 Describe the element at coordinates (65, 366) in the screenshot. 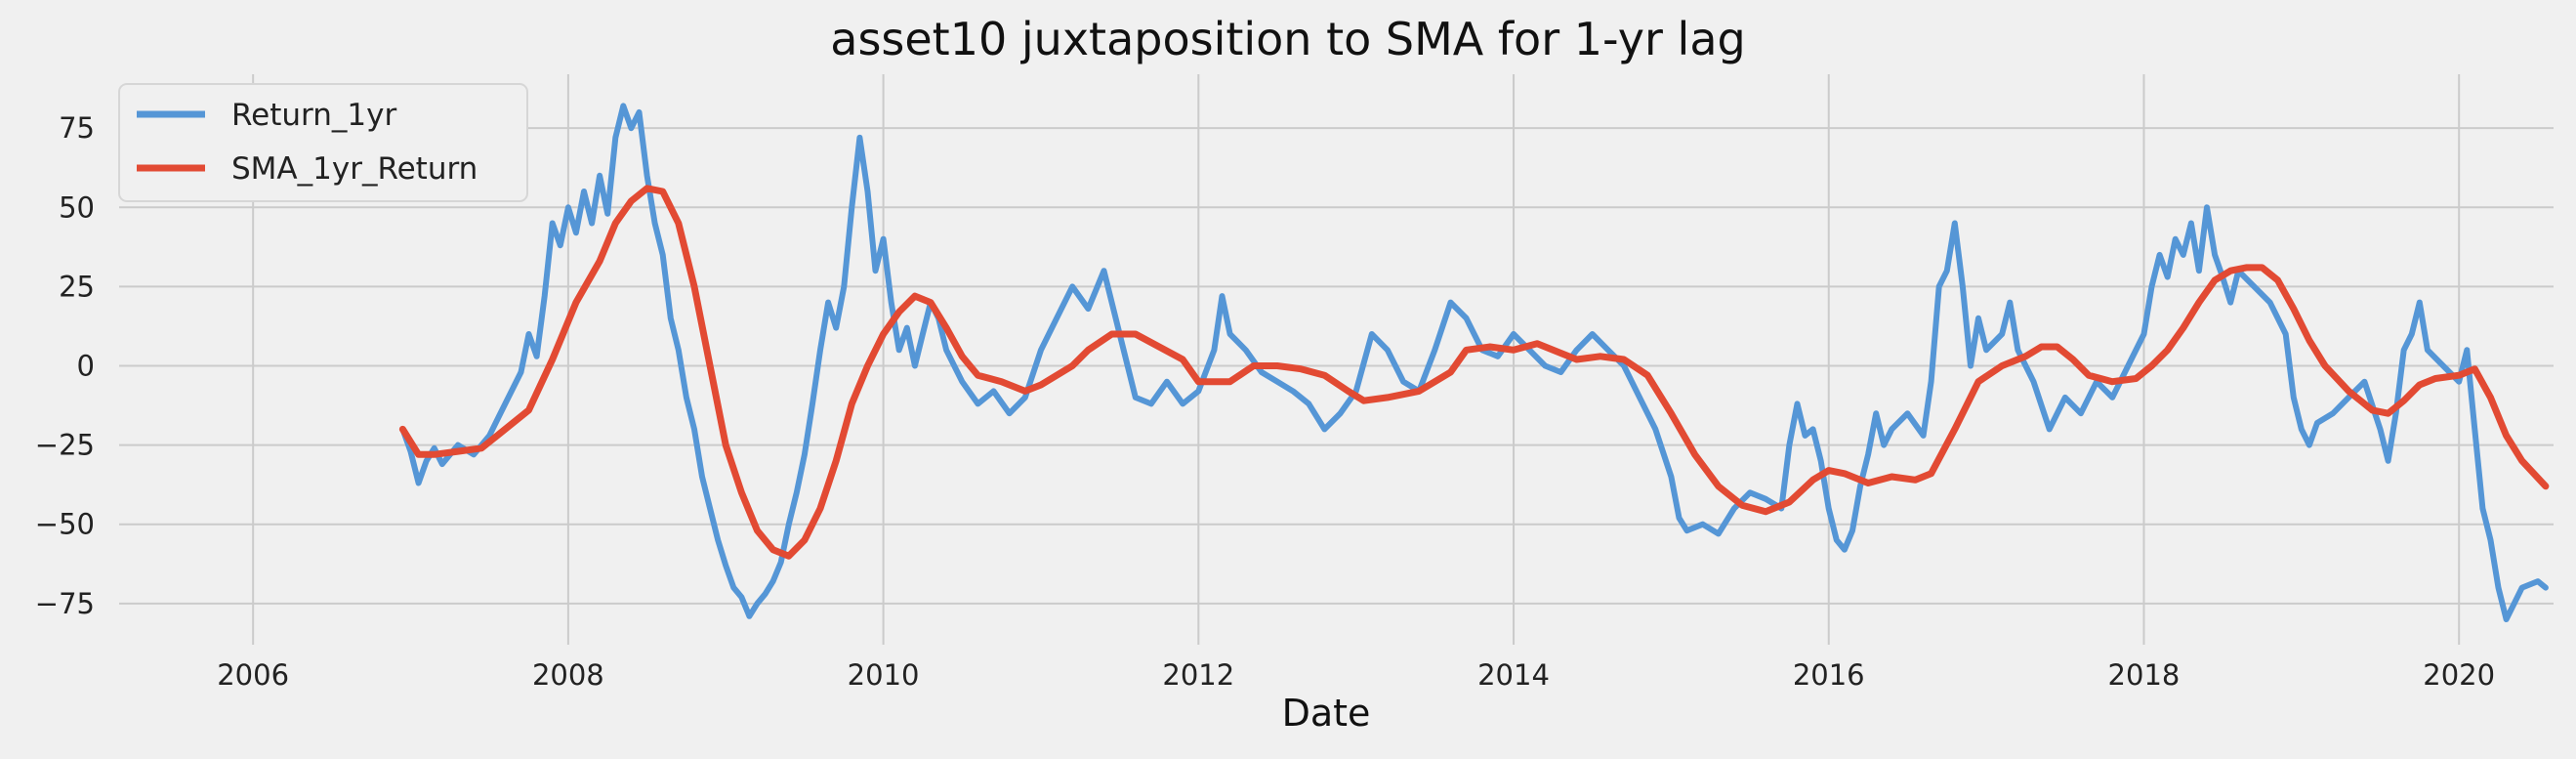

I see `y-tick-labels: −75 −50 −25 0 25 50 75` at that location.